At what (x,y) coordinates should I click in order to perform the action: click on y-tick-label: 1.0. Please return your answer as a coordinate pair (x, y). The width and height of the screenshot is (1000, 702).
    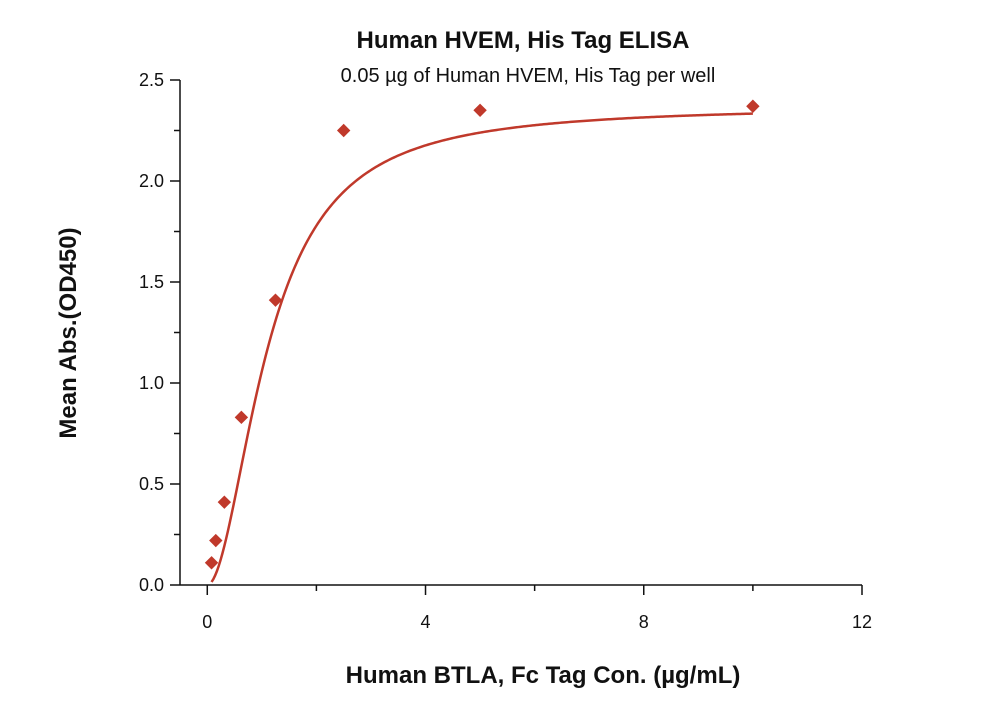
    Looking at the image, I should click on (151, 383).